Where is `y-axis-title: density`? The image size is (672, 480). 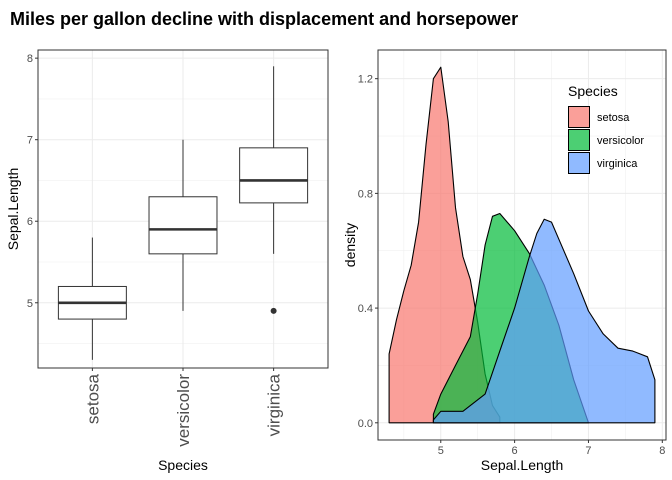 y-axis-title: density is located at coordinates (350, 245).